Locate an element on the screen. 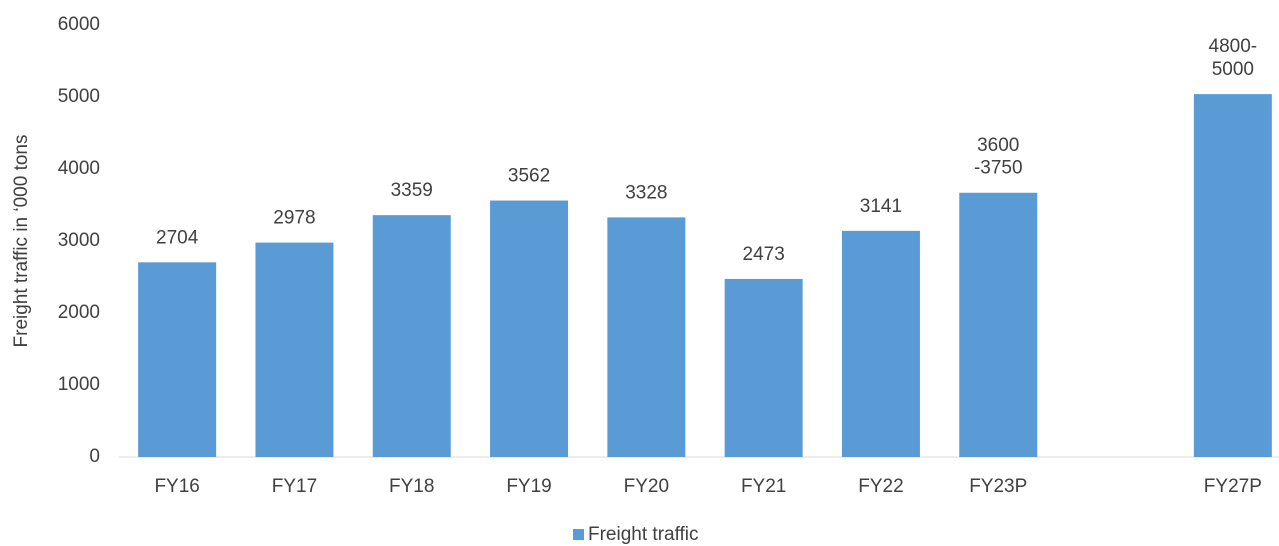 The width and height of the screenshot is (1279, 546). x-tick-label: FY27P is located at coordinates (1233, 486).